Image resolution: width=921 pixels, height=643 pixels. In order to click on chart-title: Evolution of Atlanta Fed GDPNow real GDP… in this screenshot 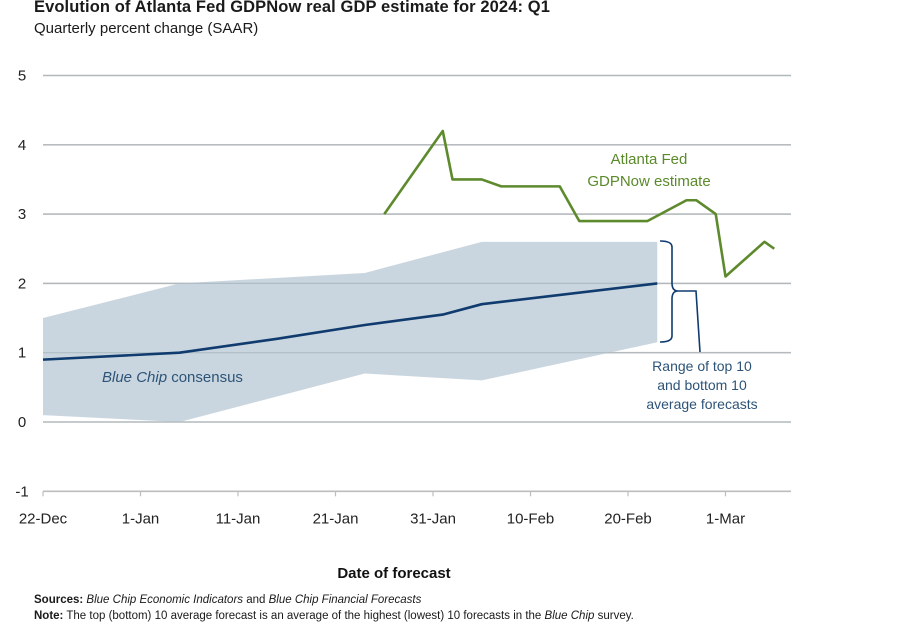, I will do `click(292, 8)`.